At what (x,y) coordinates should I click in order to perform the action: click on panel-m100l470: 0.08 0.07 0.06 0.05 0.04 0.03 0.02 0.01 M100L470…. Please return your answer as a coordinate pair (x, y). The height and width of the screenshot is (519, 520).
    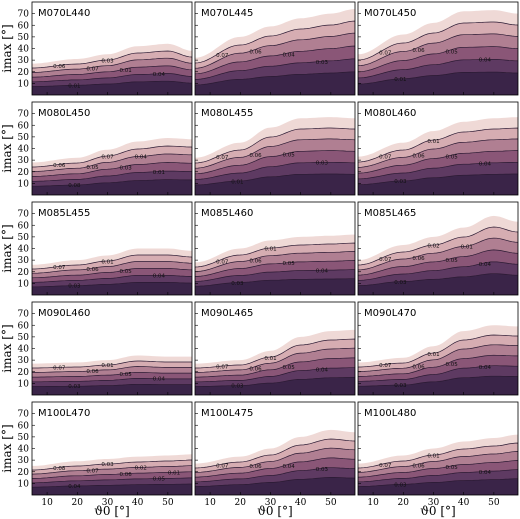
    Looking at the image, I should click on (105, 454).